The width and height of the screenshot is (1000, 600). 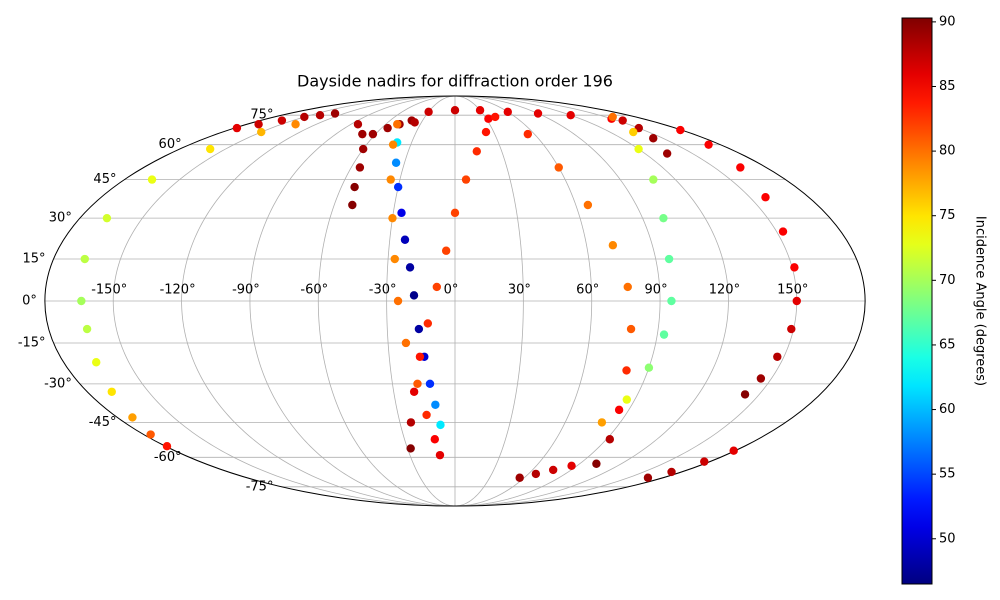 I want to click on x-tick-label: 0°, so click(x=451, y=290).